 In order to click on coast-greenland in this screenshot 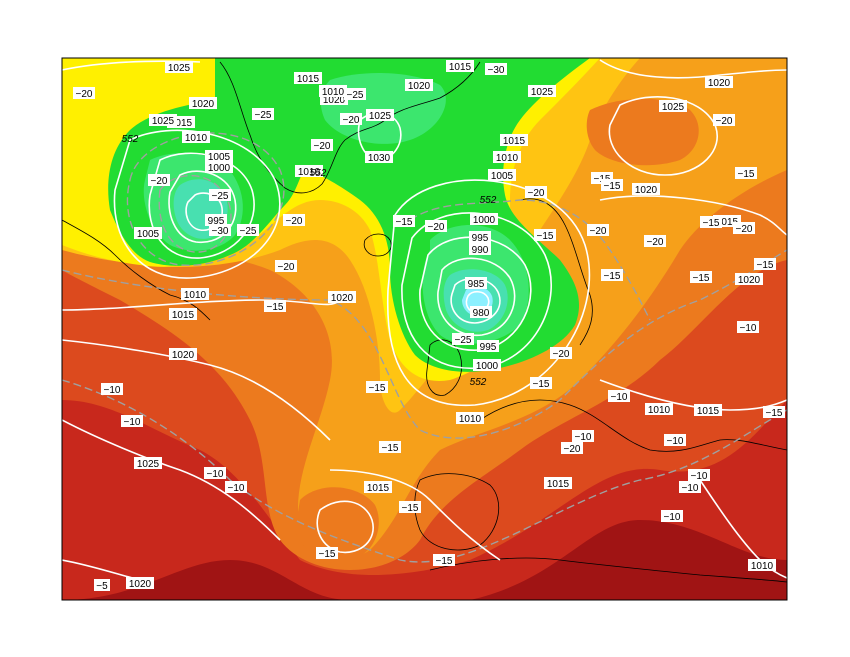, I will do `click(350, 127)`.